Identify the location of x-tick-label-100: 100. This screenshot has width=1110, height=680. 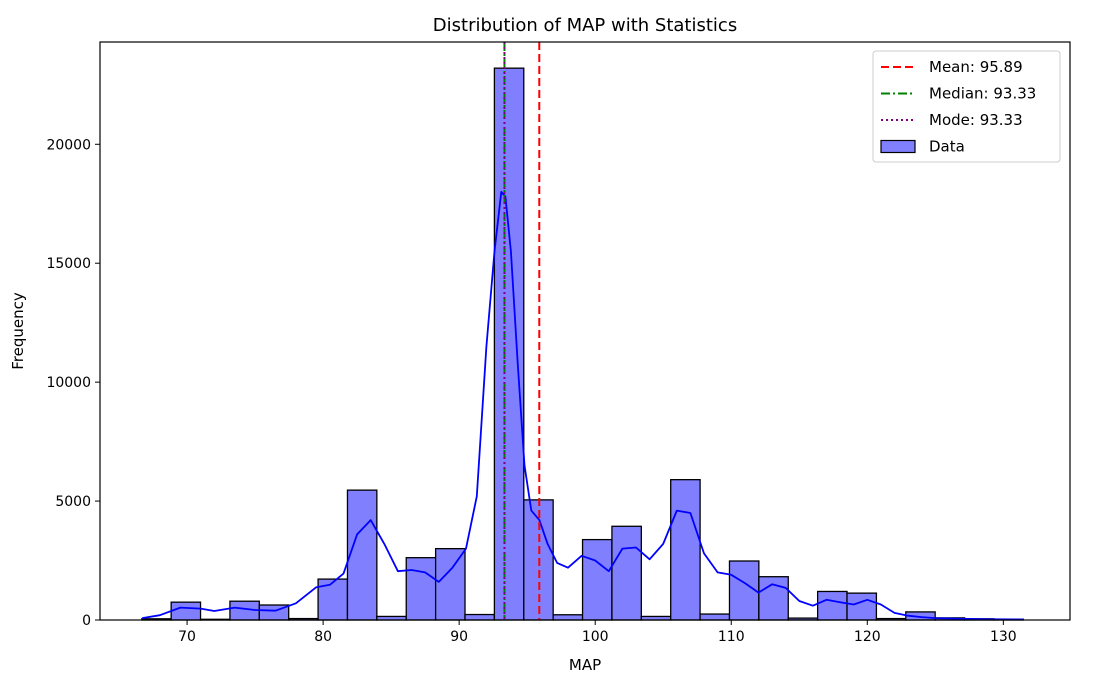
(595, 637).